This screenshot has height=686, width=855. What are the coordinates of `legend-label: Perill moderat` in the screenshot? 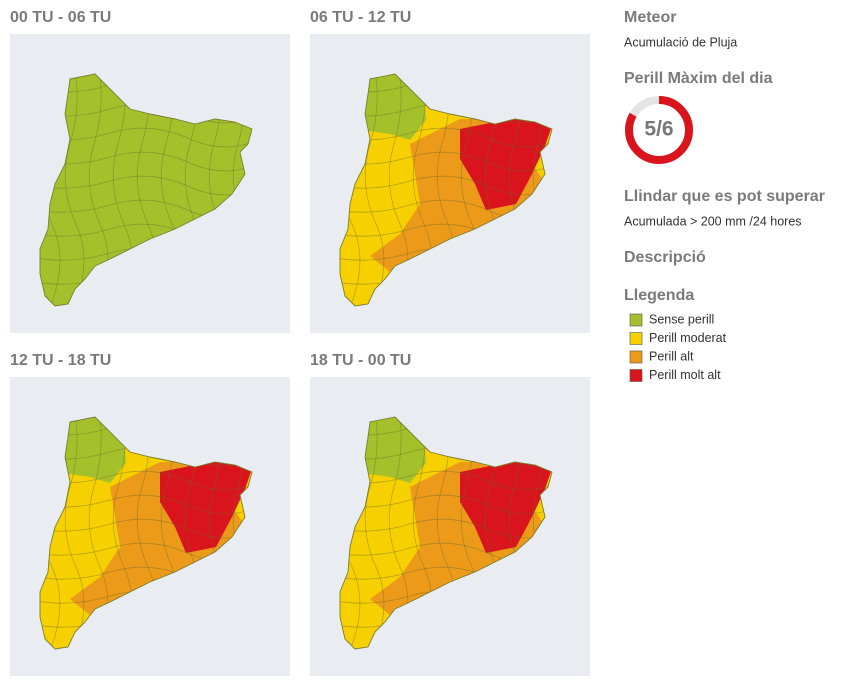 It's located at (688, 338).